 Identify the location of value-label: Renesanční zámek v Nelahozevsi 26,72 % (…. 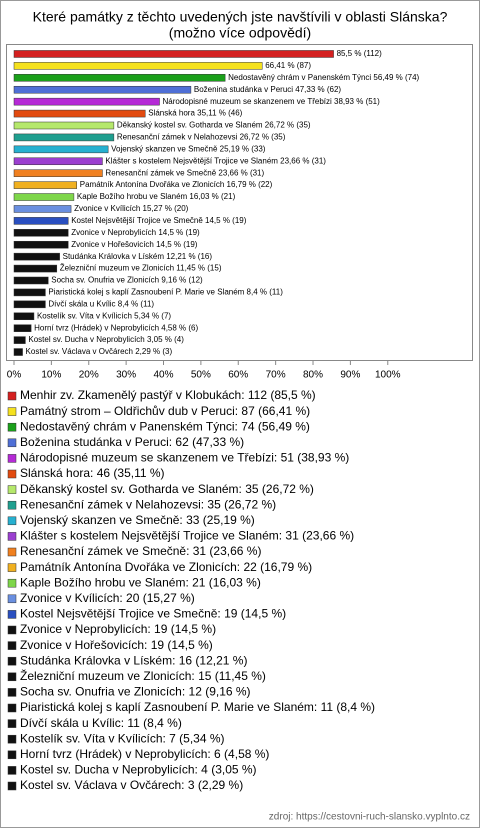
(201, 137).